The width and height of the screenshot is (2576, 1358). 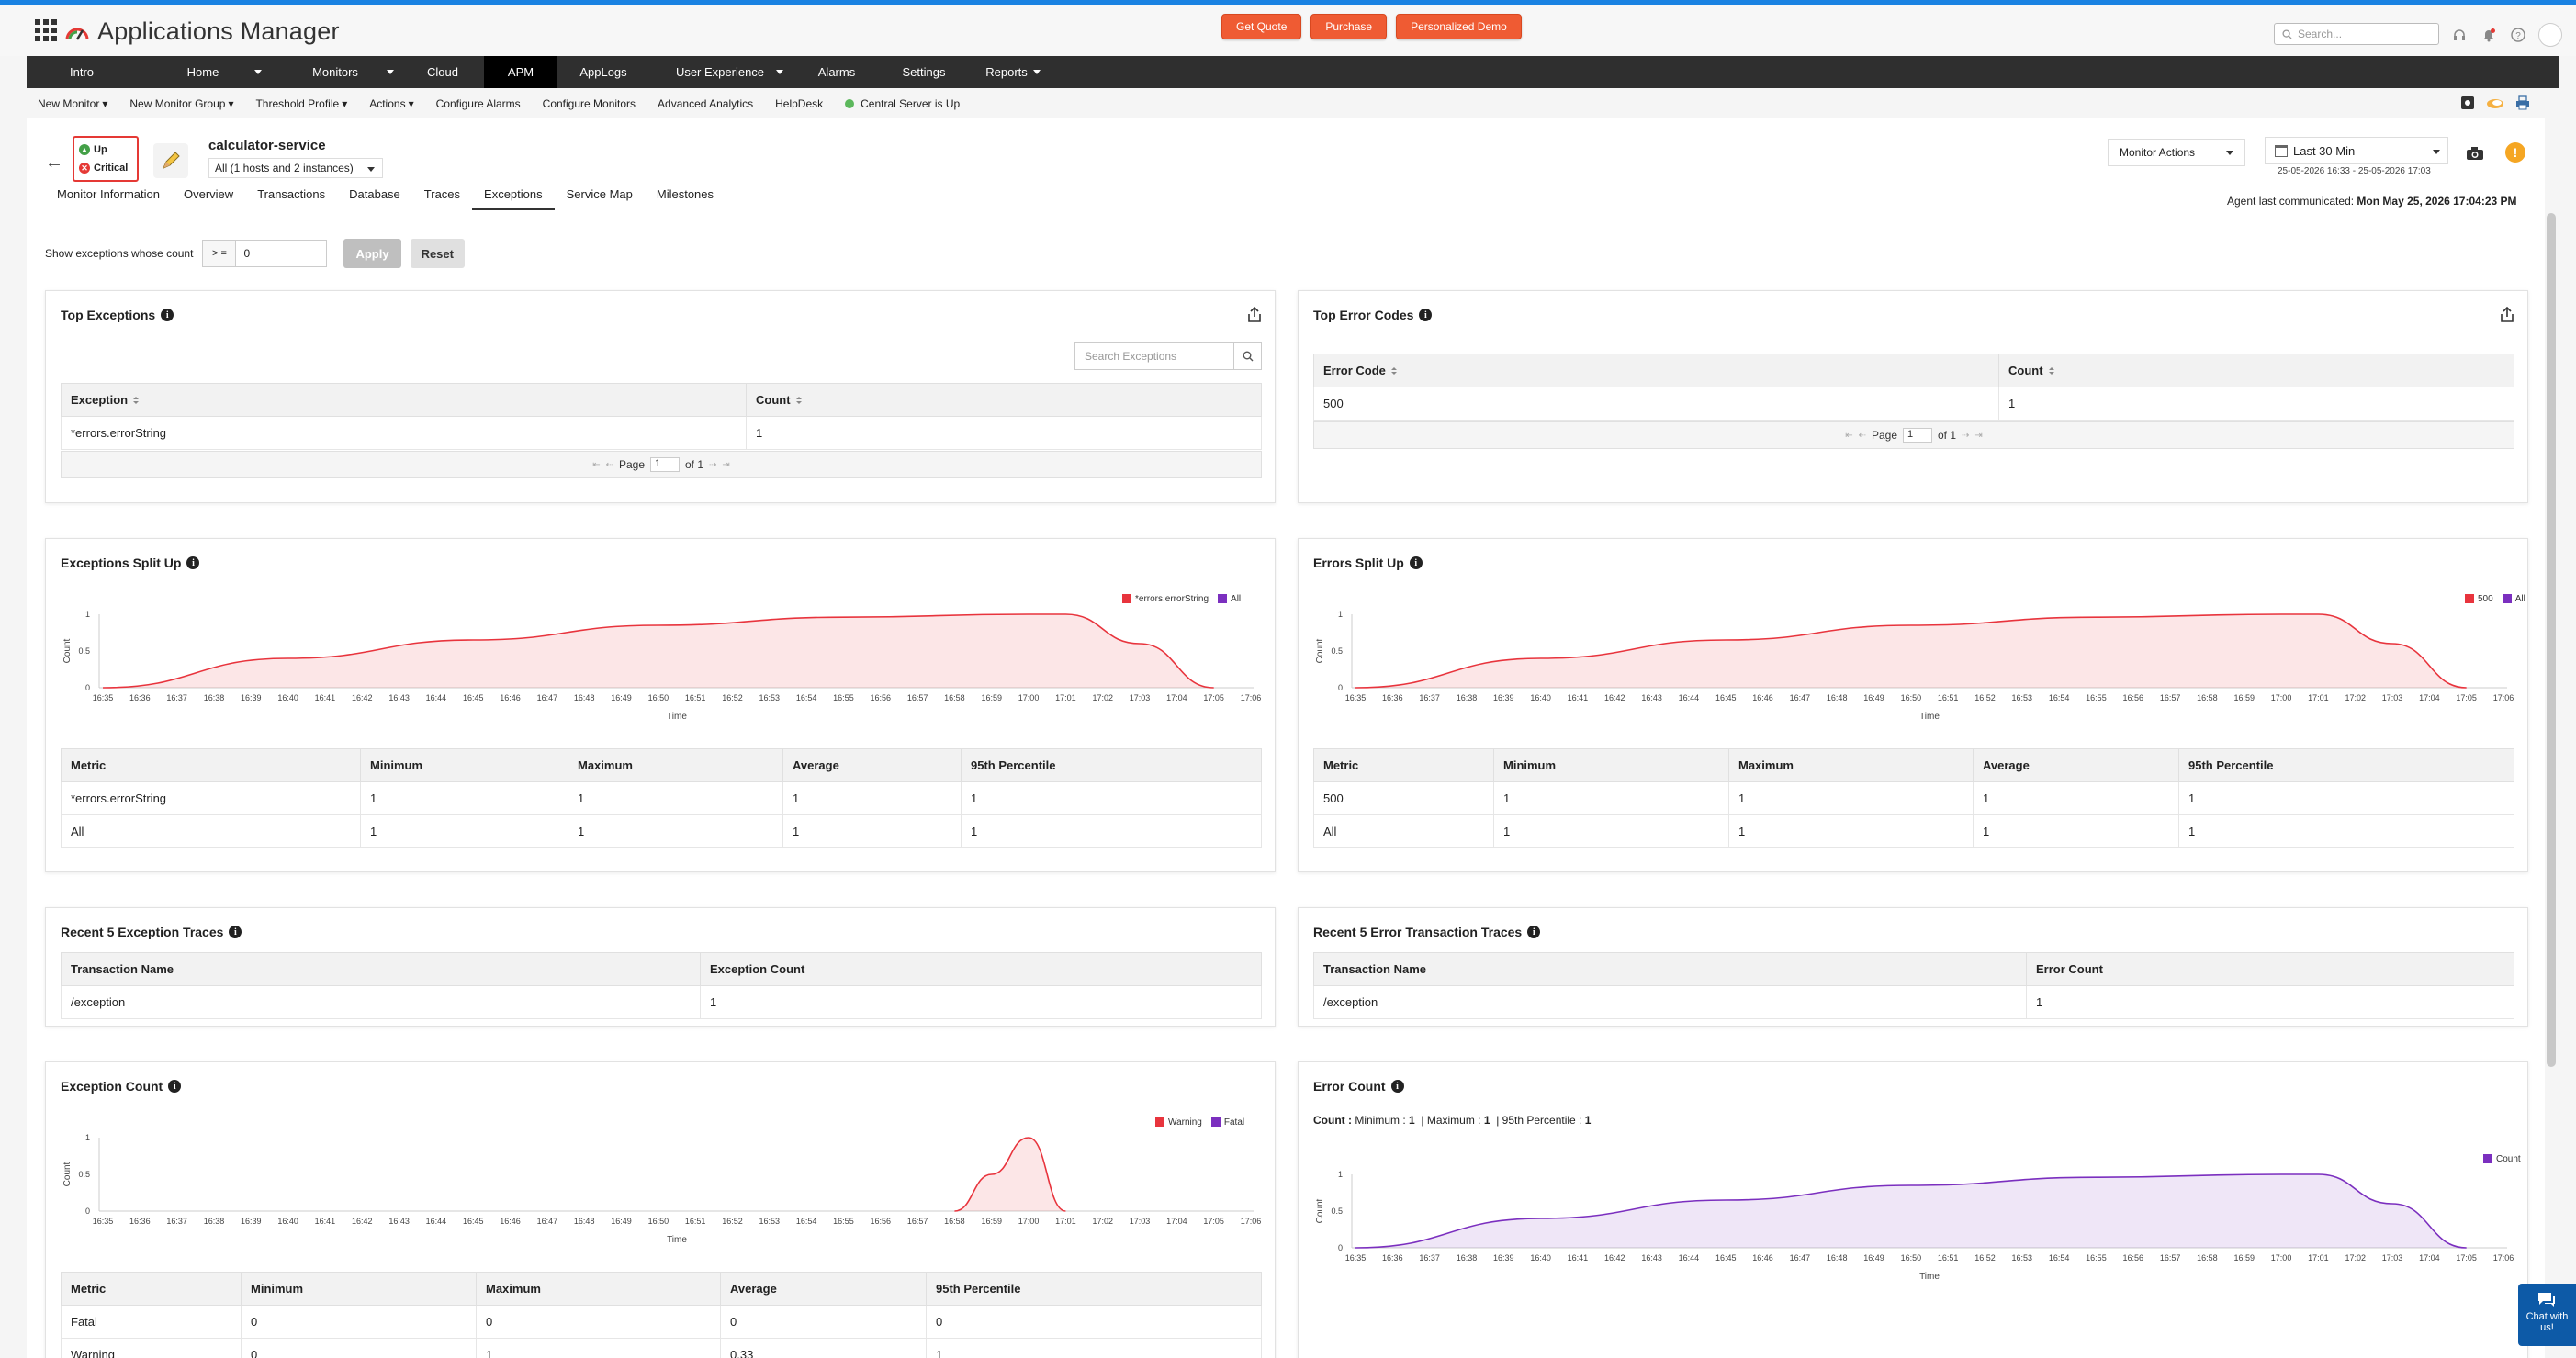 I want to click on table-row: *errors.errorString 1, so click(x=661, y=433).